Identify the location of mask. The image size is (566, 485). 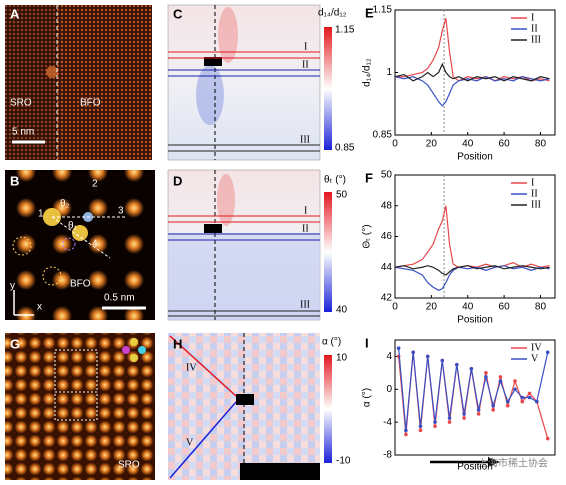
(280, 471).